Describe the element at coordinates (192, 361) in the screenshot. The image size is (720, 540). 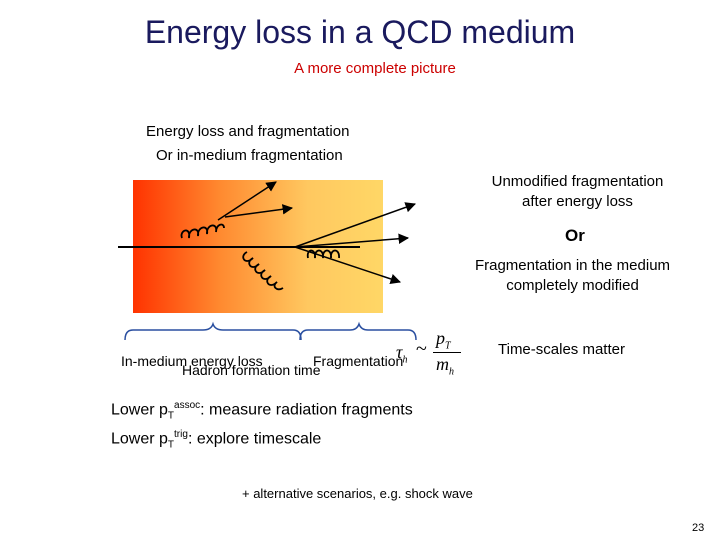
I see `label-inmedium-energy-loss: In-medium energy loss` at that location.